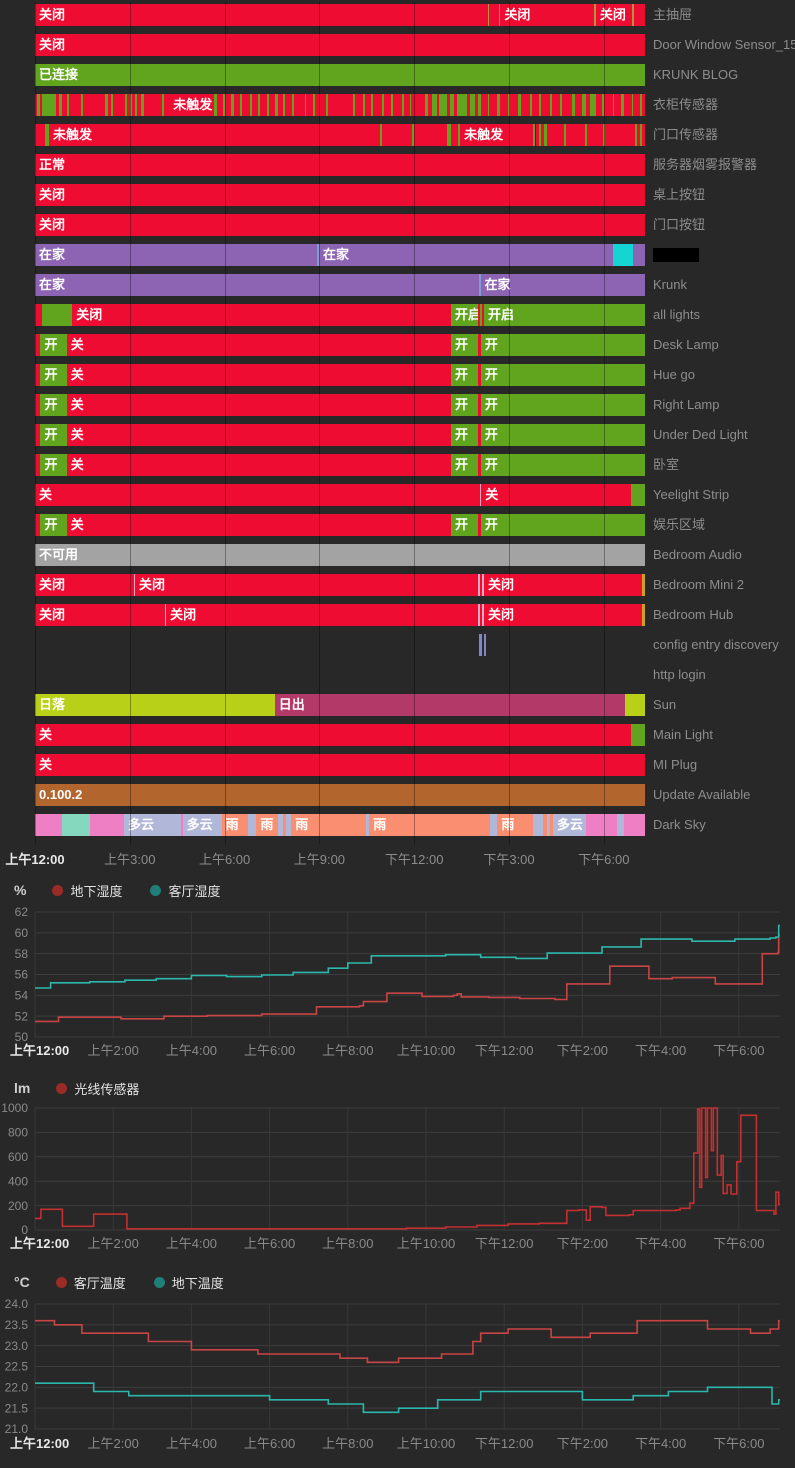 Image resolution: width=795 pixels, height=1468 pixels. I want to click on state-segment: 开启, so click(466, 315).